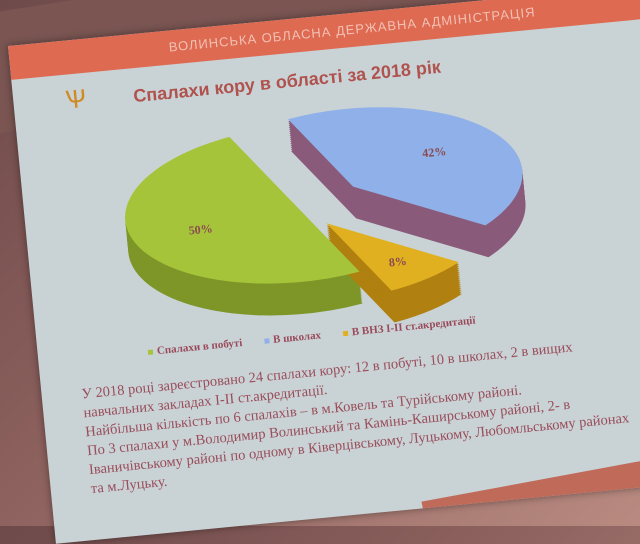 The height and width of the screenshot is (544, 640). Describe the element at coordinates (242, 210) in the screenshot. I see `slice-home` at that location.